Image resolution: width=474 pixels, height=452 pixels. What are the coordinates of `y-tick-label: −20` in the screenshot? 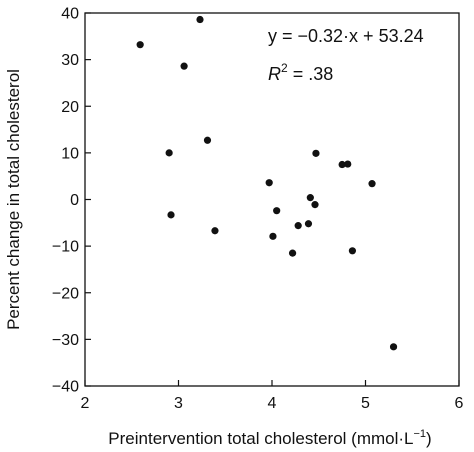 It's located at (65, 293).